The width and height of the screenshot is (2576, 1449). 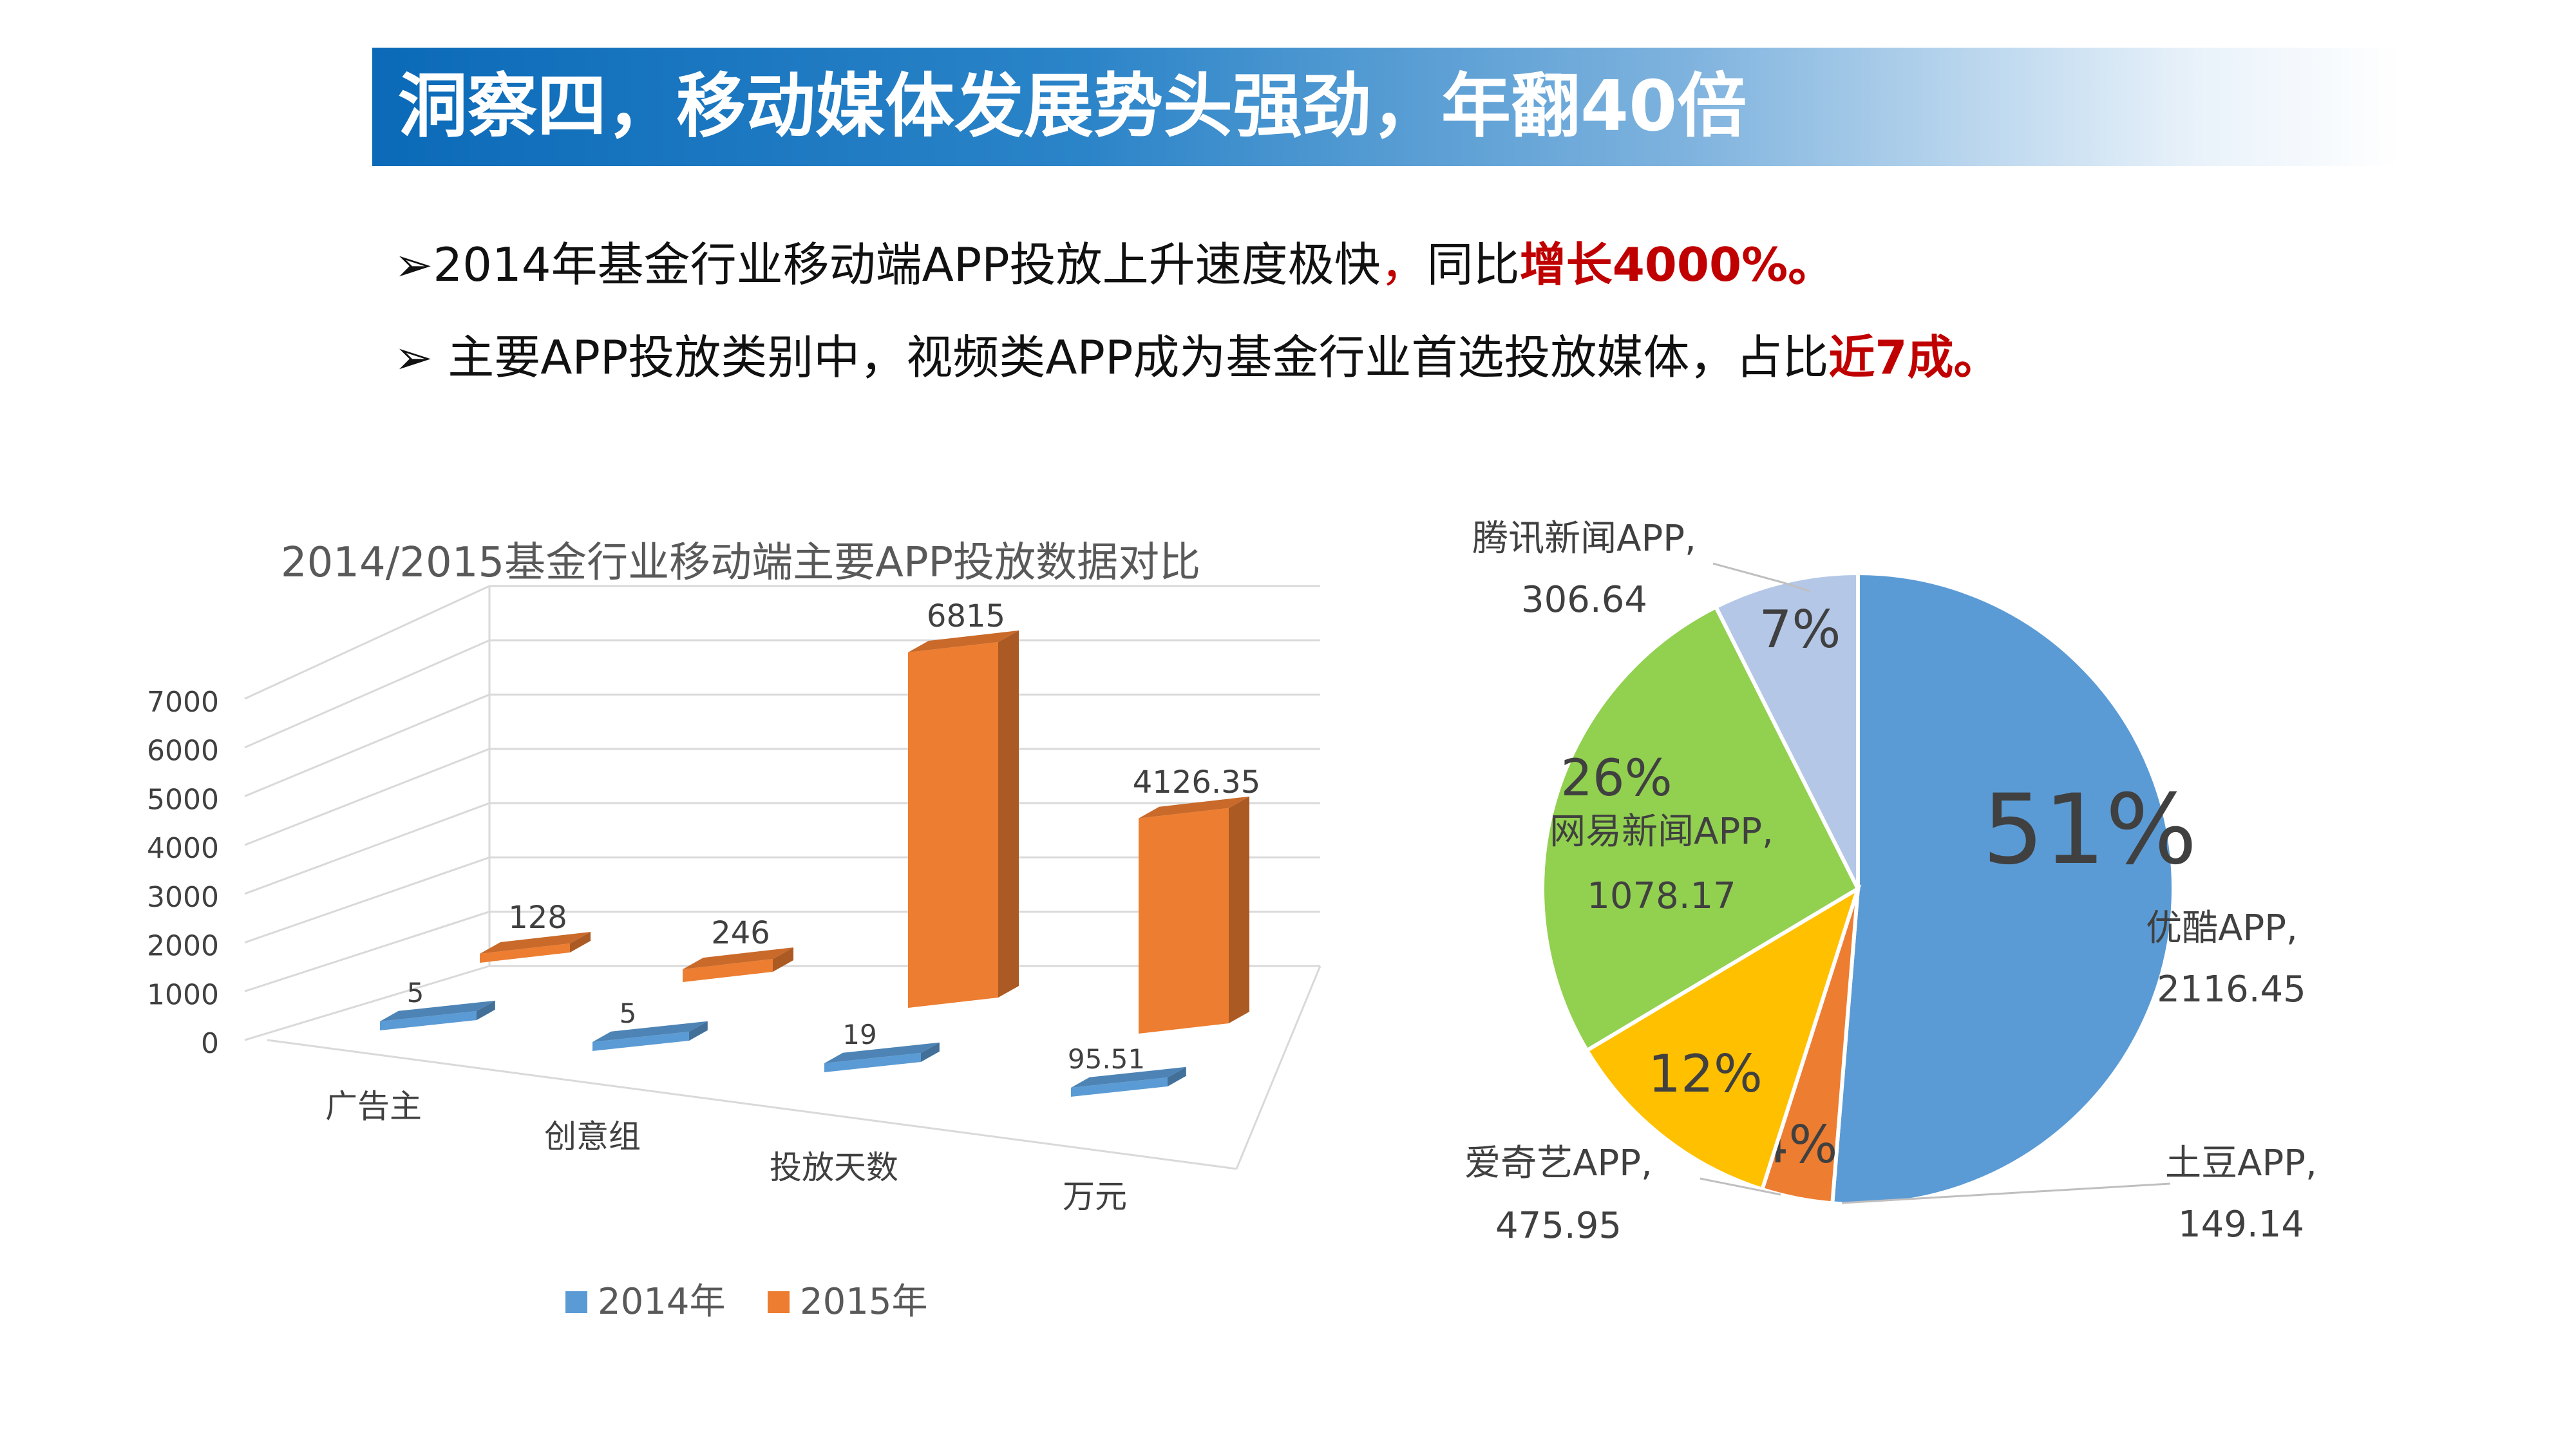 What do you see at coordinates (834, 1167) in the screenshot?
I see `category-label: 投放天数` at bounding box center [834, 1167].